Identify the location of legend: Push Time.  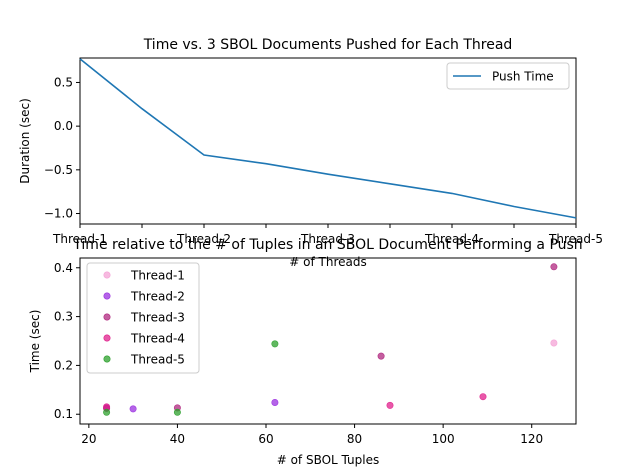
(508, 76).